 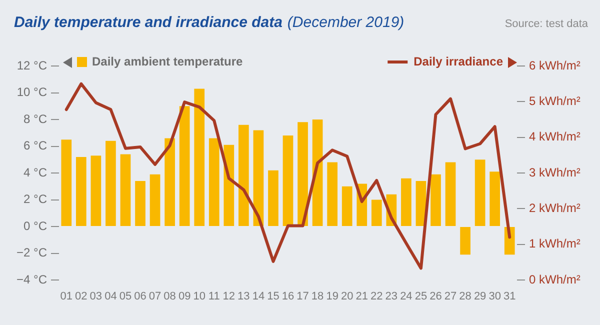 What do you see at coordinates (391, 296) in the screenshot?
I see `x-tick-label: 23` at bounding box center [391, 296].